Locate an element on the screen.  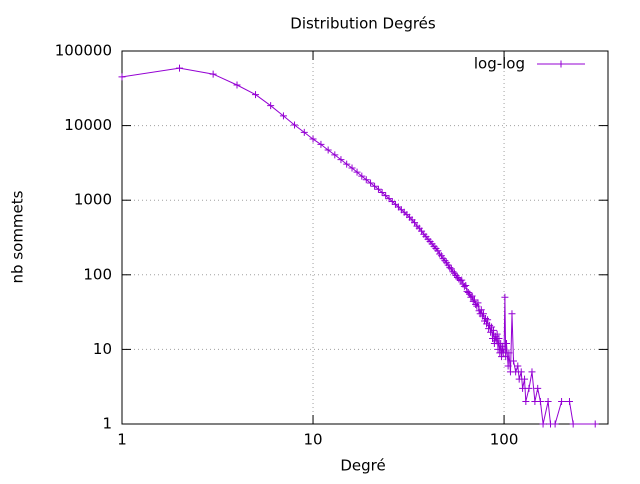
y-tick-label: 1000 is located at coordinates (93, 200).